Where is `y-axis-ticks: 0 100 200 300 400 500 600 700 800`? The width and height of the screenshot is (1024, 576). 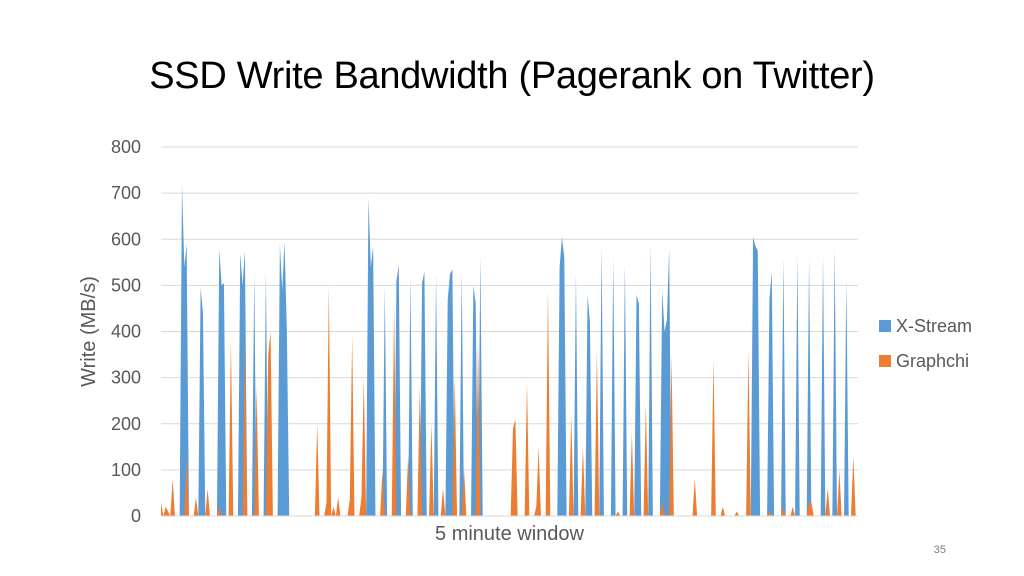 y-axis-ticks: 0 100 200 300 400 500 600 700 800 is located at coordinates (126, 331).